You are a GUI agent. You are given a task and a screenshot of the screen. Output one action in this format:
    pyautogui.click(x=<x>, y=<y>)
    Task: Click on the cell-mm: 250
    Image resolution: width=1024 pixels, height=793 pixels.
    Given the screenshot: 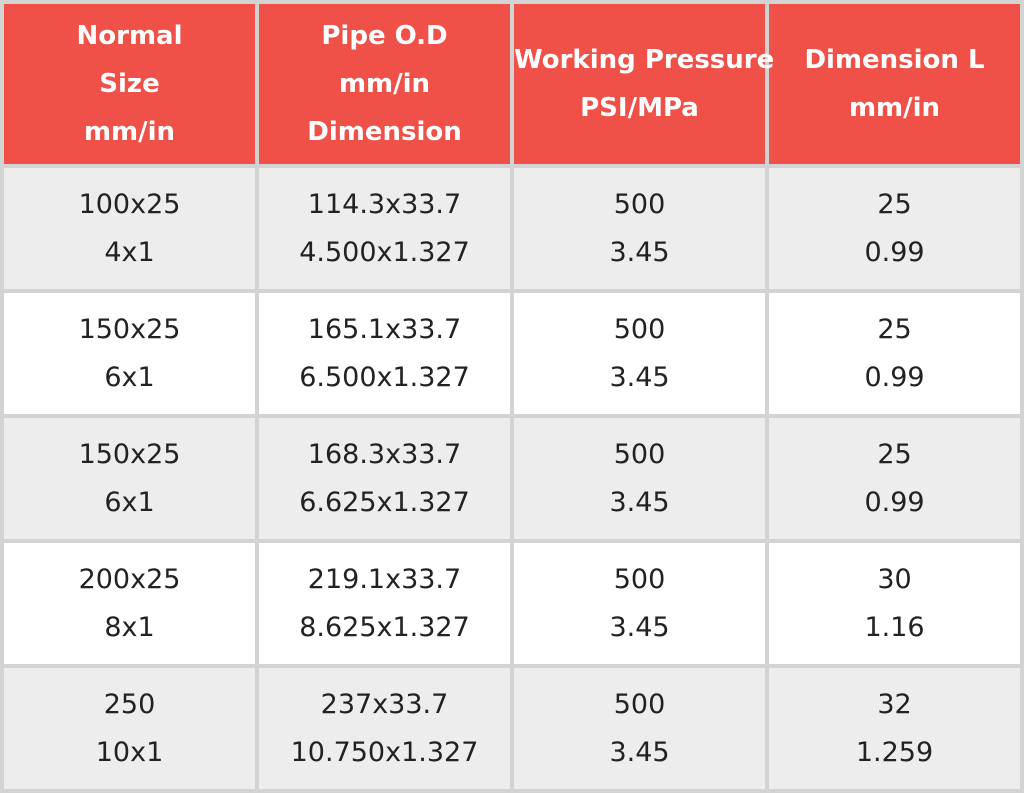 What is the action you would take?
    pyautogui.click(x=129, y=704)
    